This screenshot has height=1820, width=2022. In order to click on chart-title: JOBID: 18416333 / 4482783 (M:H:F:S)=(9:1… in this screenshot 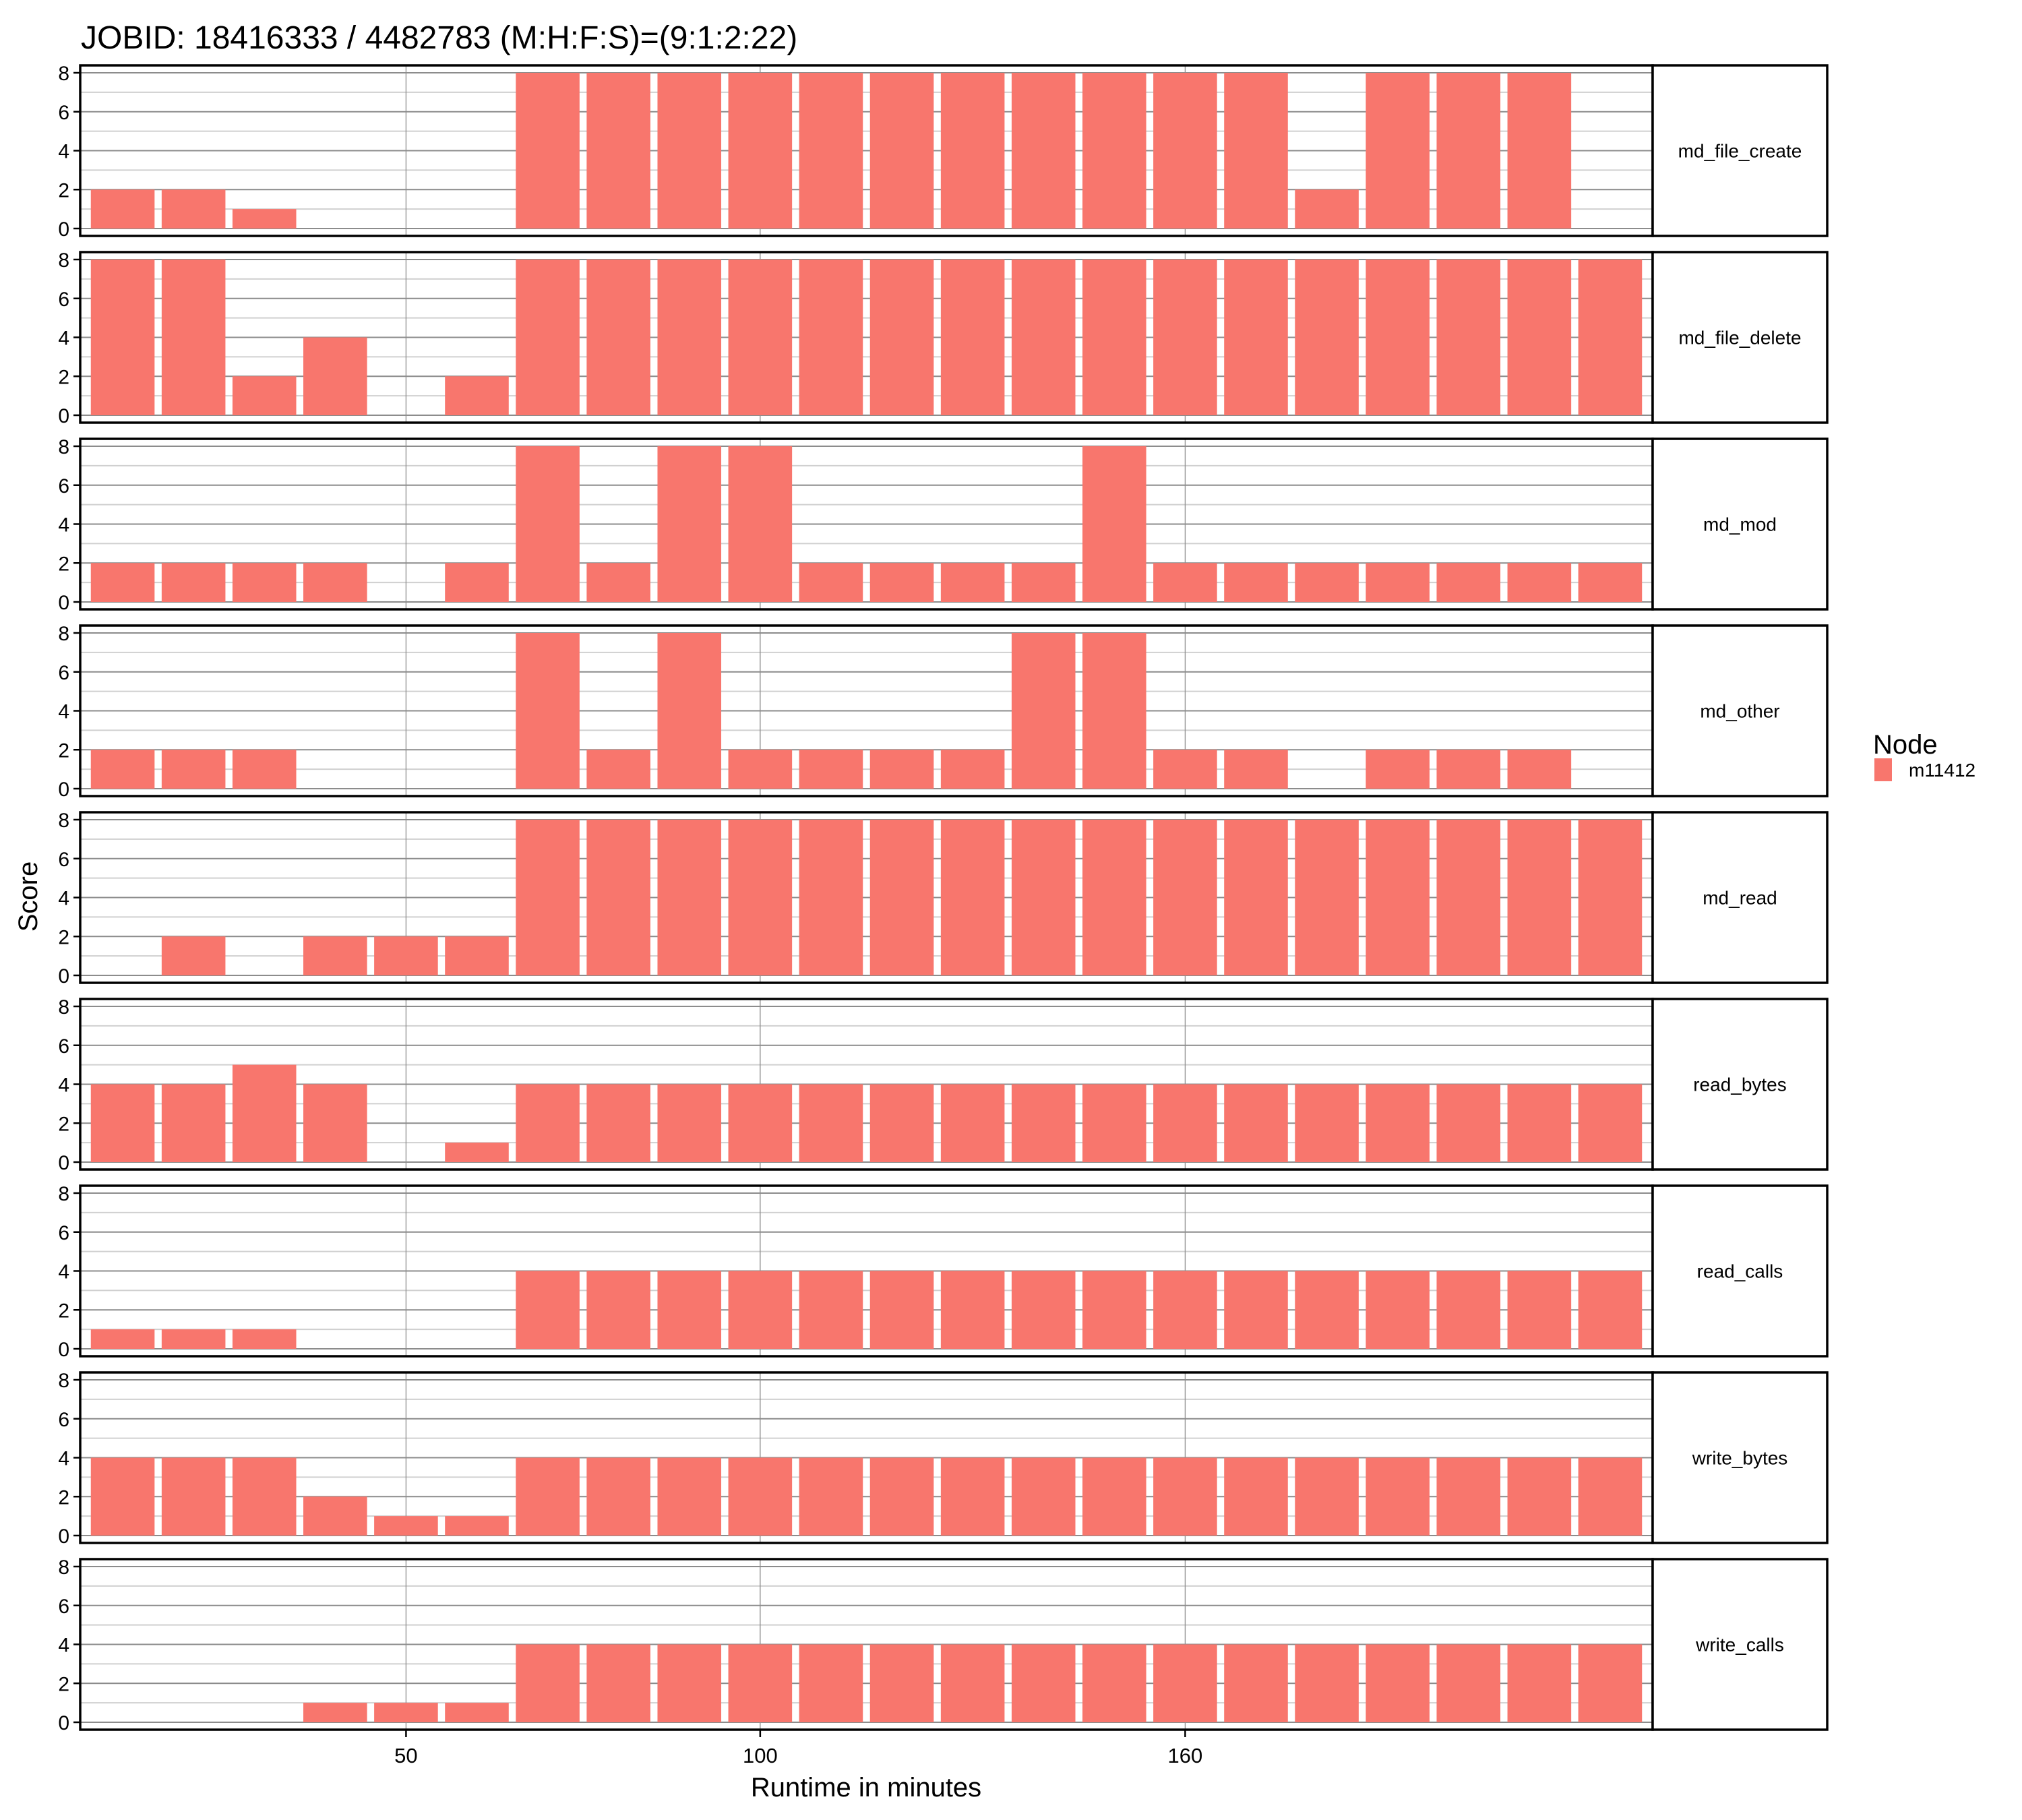, I will do `click(439, 38)`.